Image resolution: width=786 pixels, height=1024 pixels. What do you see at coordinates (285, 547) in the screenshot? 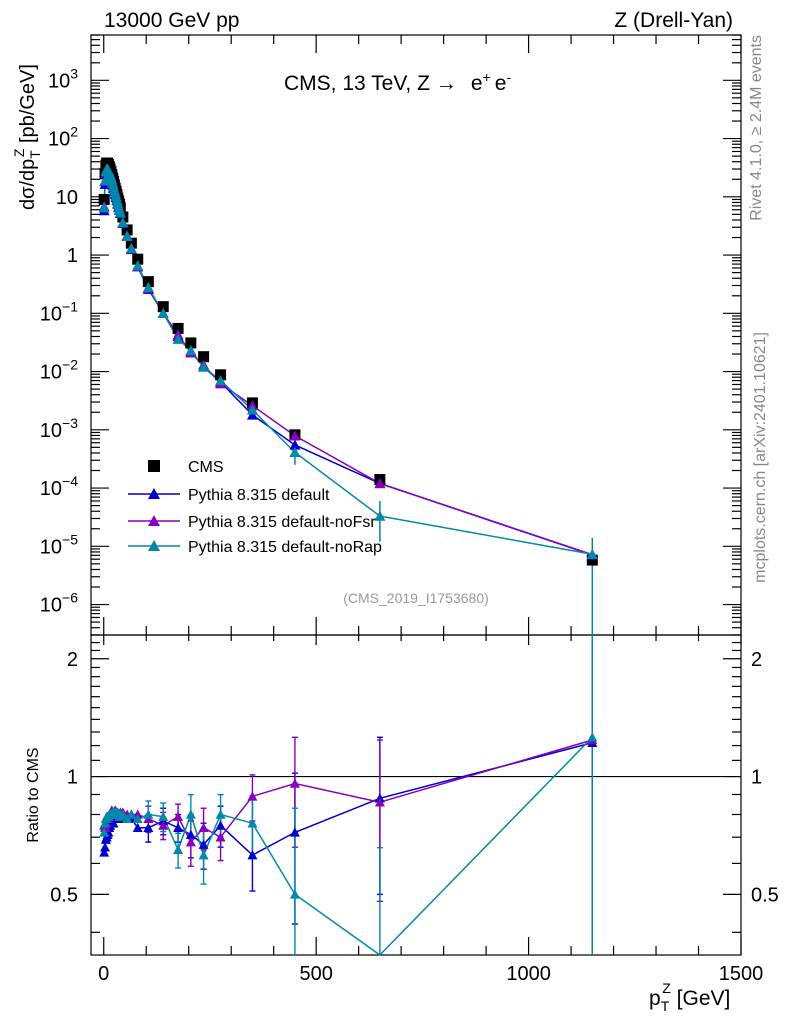
I see `legend-label-norap: Pythia 8.315 default-noRap` at bounding box center [285, 547].